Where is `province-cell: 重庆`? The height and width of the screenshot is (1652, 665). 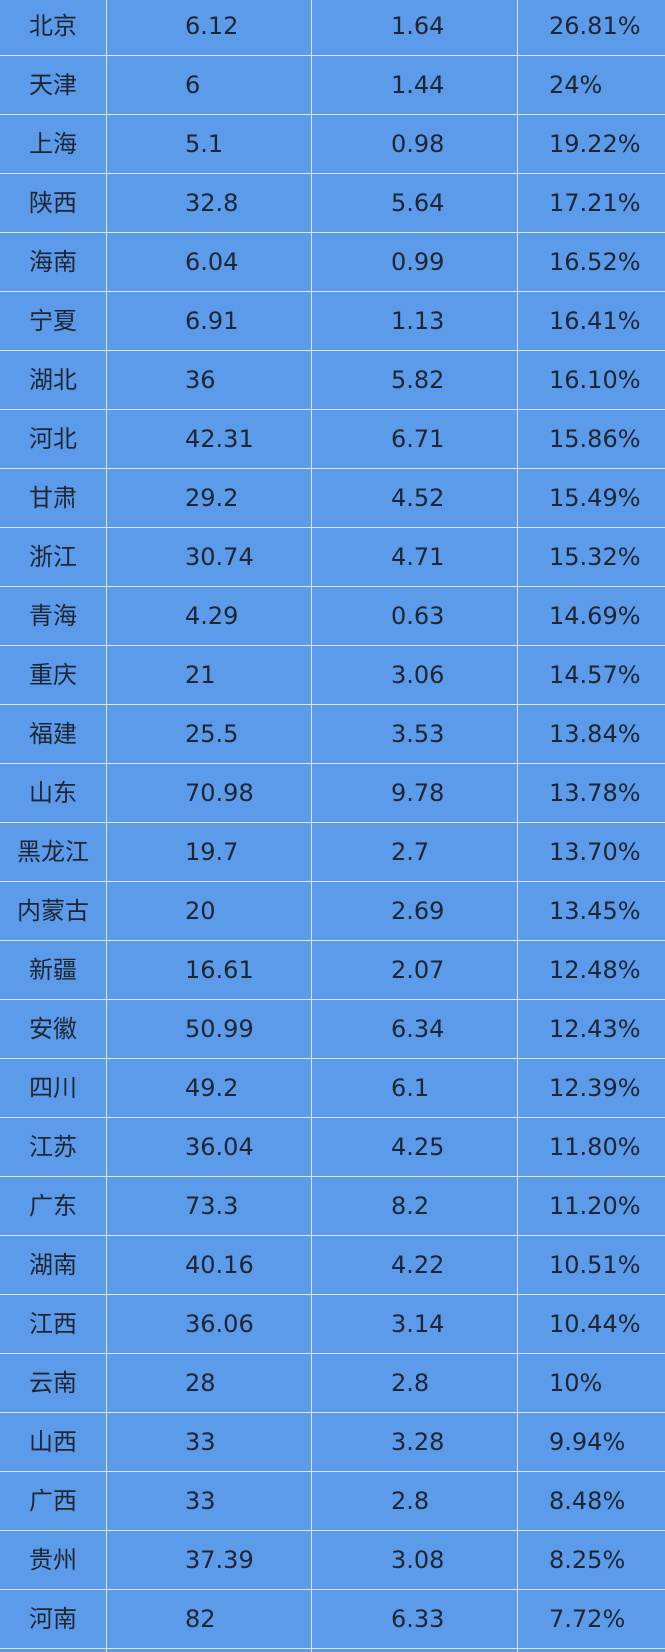 province-cell: 重庆 is located at coordinates (53, 675).